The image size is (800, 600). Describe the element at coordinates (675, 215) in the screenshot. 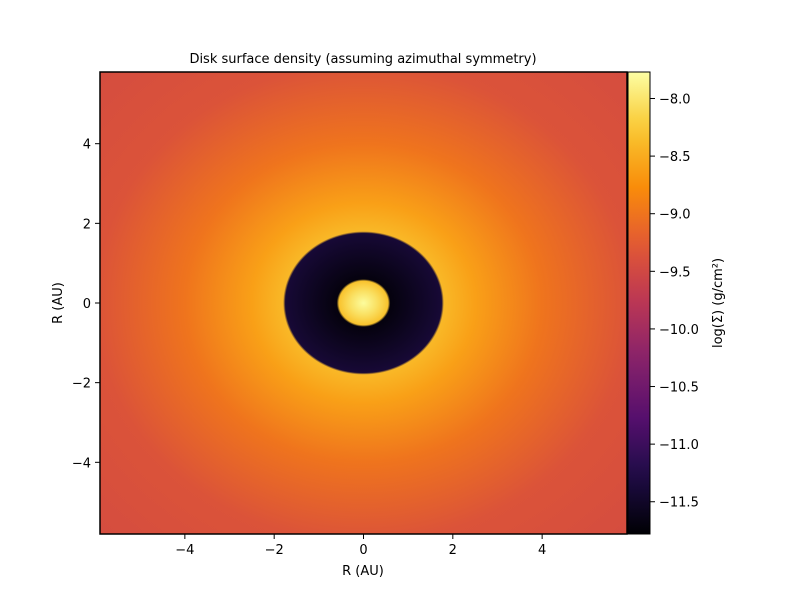

I see `colorbar-tick-label: −9.0` at that location.